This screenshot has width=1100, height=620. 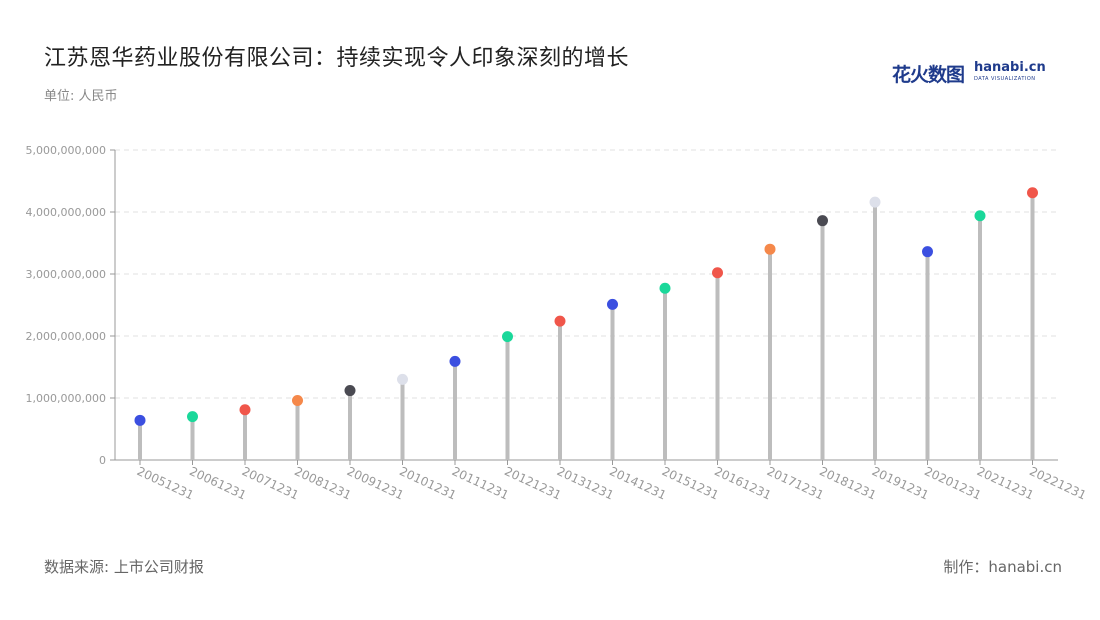 I want to click on x-tick-label: 20091231, so click(x=375, y=483).